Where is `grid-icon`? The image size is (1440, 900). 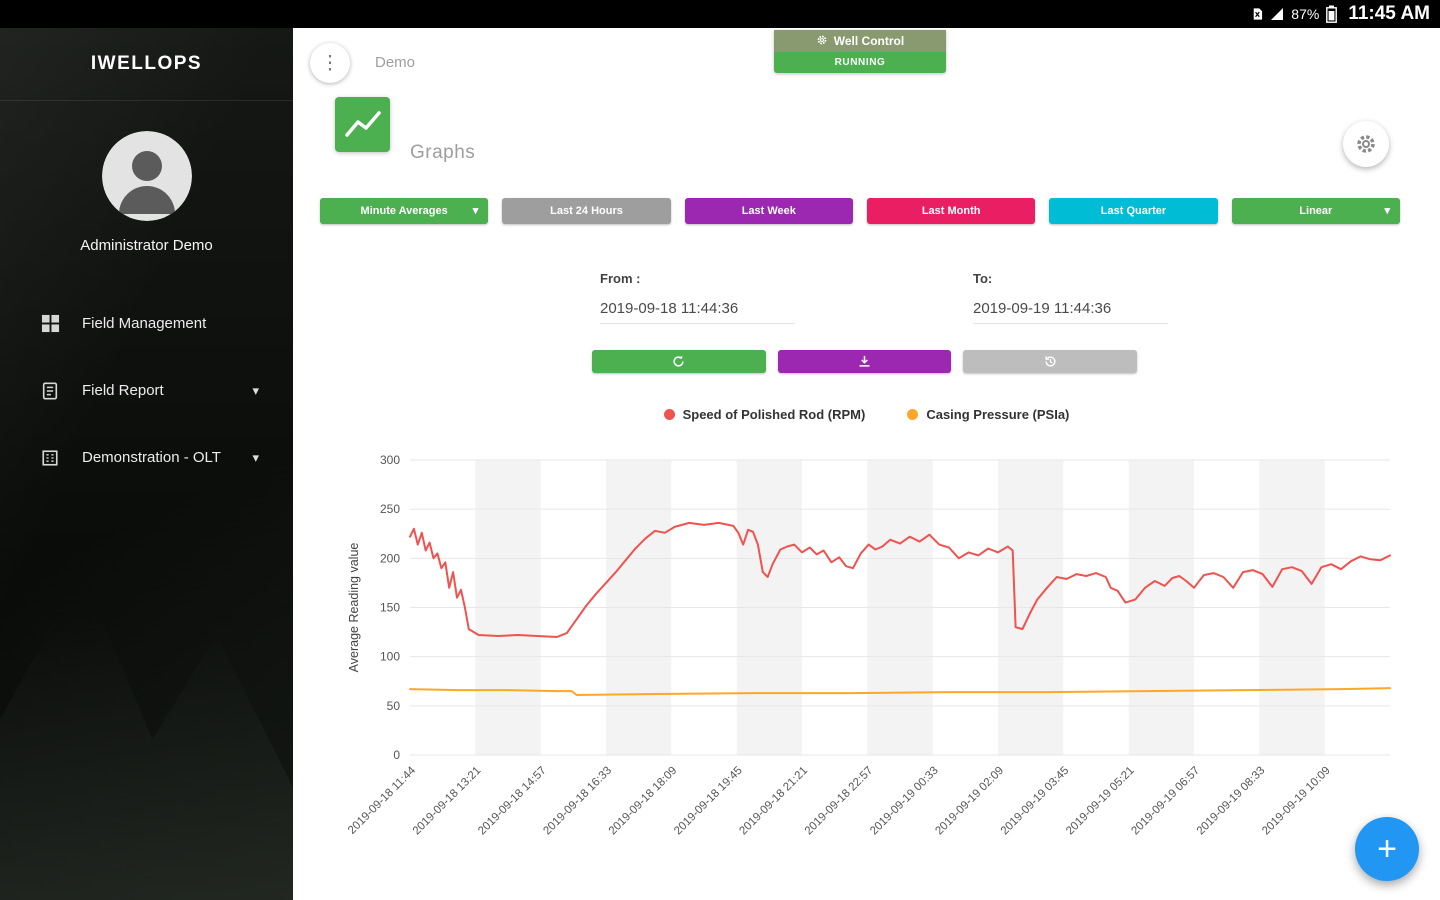 grid-icon is located at coordinates (50, 324).